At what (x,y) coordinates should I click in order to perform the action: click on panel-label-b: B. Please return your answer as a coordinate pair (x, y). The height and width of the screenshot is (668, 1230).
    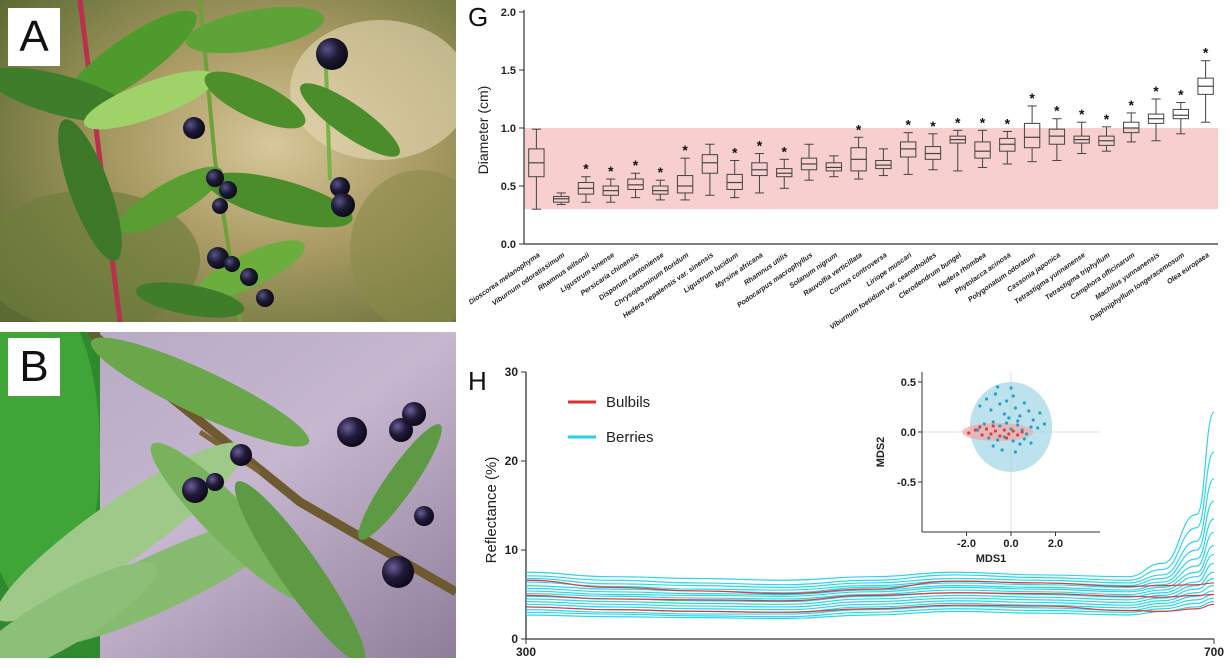
    Looking at the image, I should click on (34, 366).